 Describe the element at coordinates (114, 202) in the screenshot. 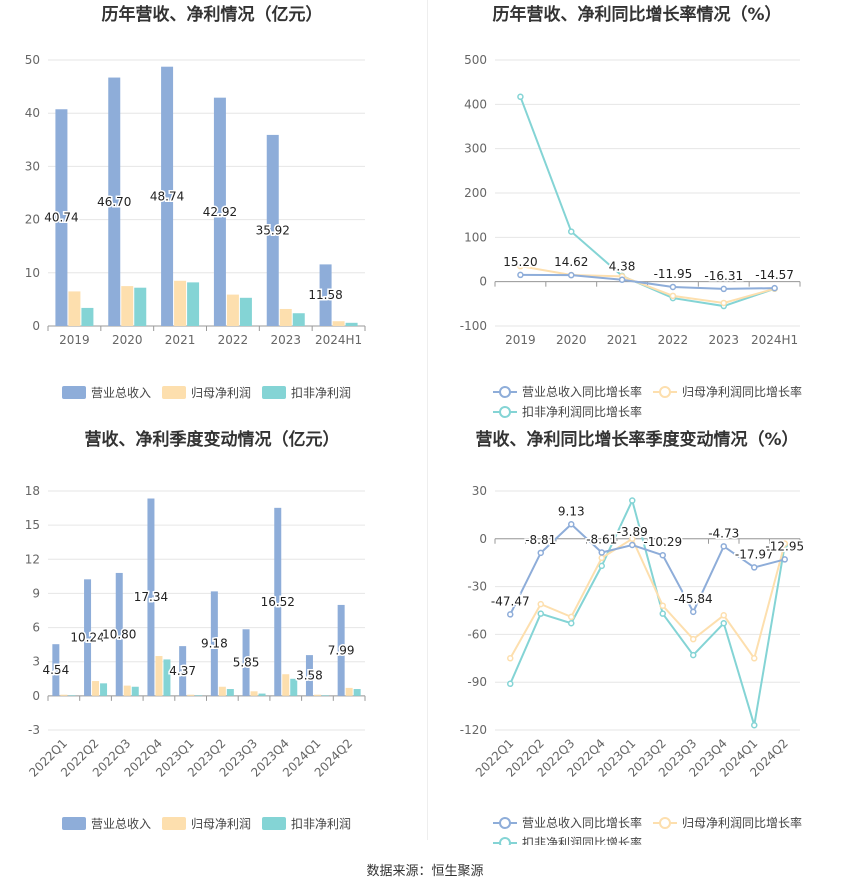

I see `bar-value-label: 46.70` at that location.